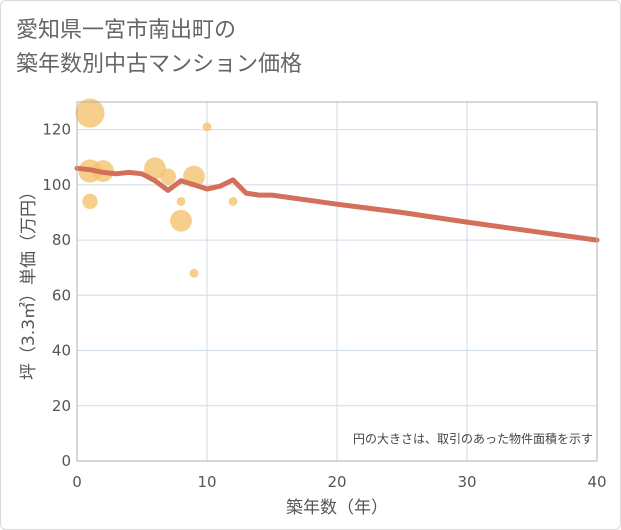 This screenshot has height=530, width=621. I want to click on y-tick-label: 60, so click(61, 295).